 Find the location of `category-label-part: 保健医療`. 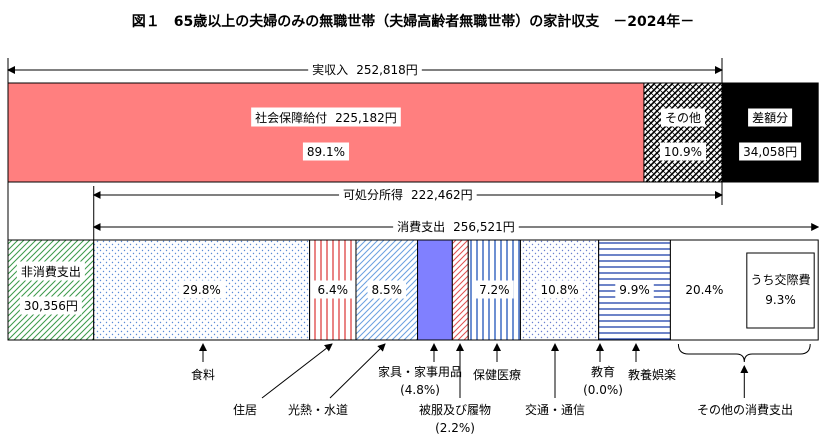

category-label-part: 保健医療 is located at coordinates (497, 375).